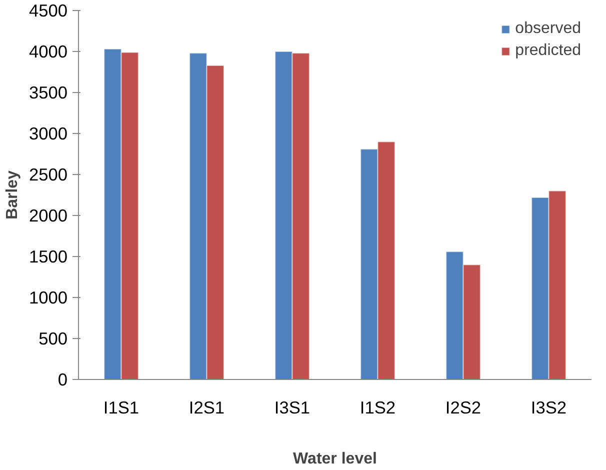  What do you see at coordinates (548, 29) in the screenshot?
I see `legend-label: observed` at bounding box center [548, 29].